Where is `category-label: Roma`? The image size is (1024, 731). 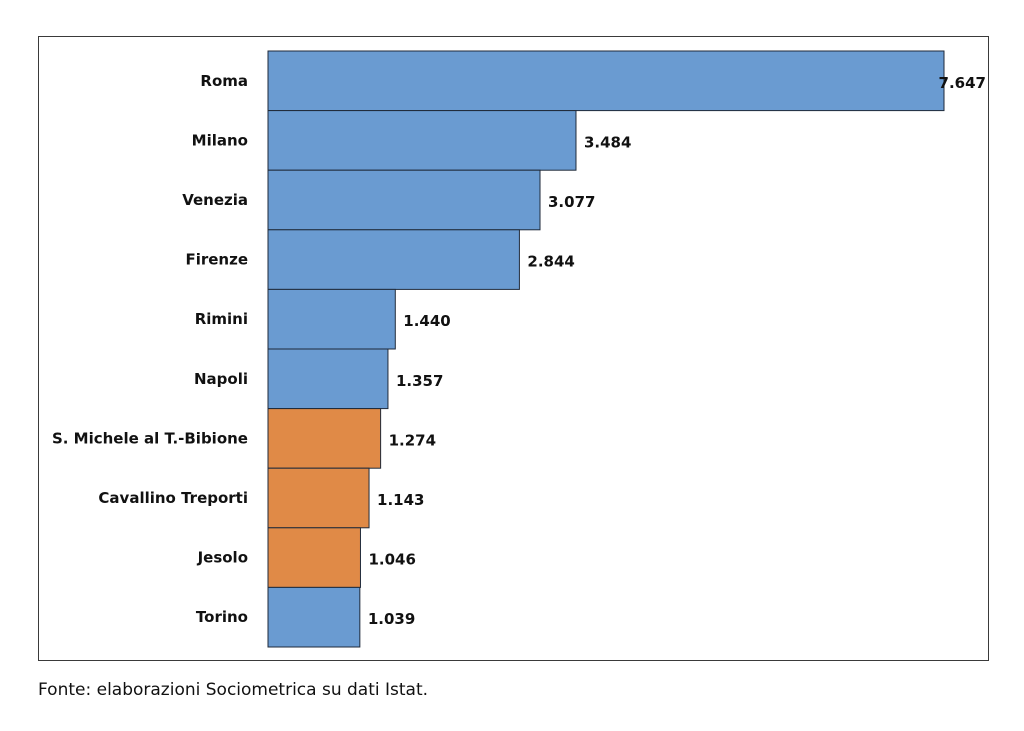 category-label: Roma is located at coordinates (224, 81).